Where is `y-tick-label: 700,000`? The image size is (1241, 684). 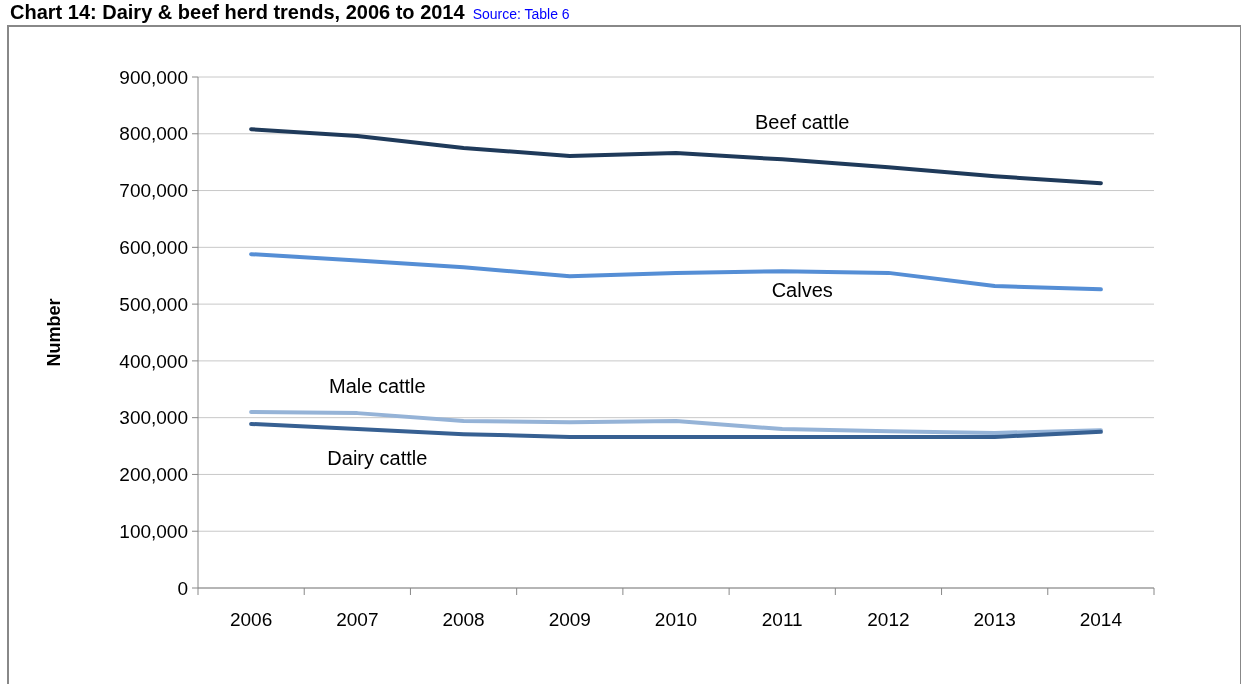 y-tick-label: 700,000 is located at coordinates (153, 191).